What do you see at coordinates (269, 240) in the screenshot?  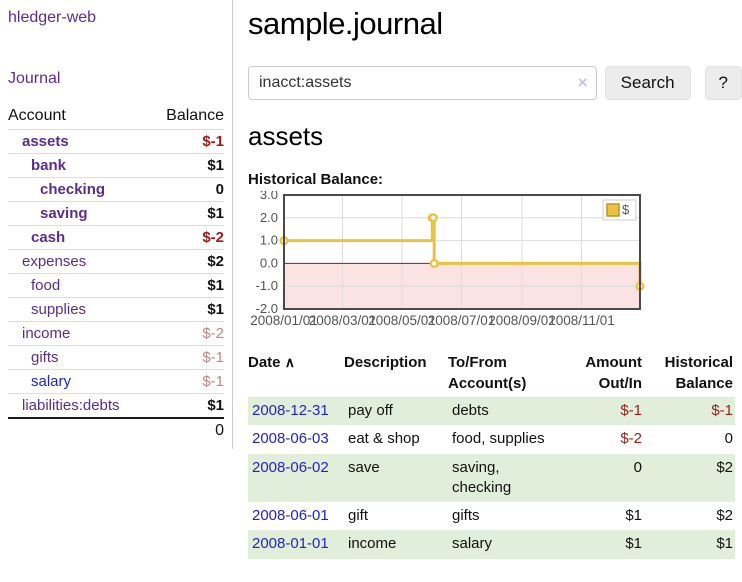 I see `svg-text: 1.0` at bounding box center [269, 240].